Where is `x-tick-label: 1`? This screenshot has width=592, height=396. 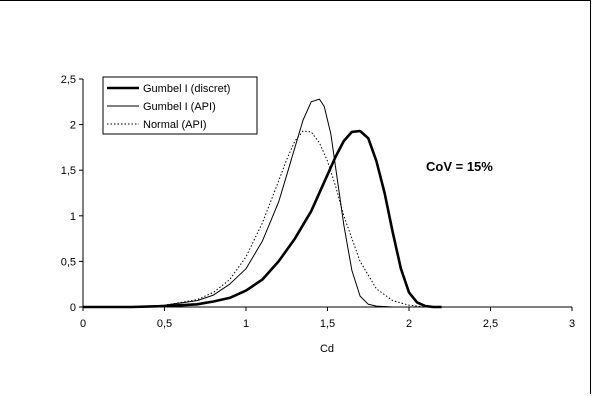
x-tick-label: 1 is located at coordinates (246, 324).